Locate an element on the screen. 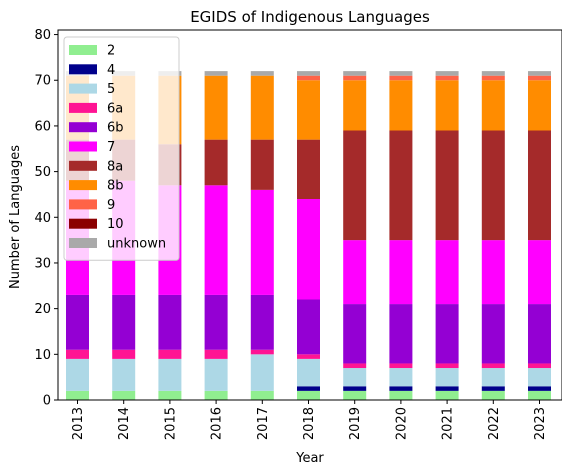  bar-9-2020 is located at coordinates (401, 78).